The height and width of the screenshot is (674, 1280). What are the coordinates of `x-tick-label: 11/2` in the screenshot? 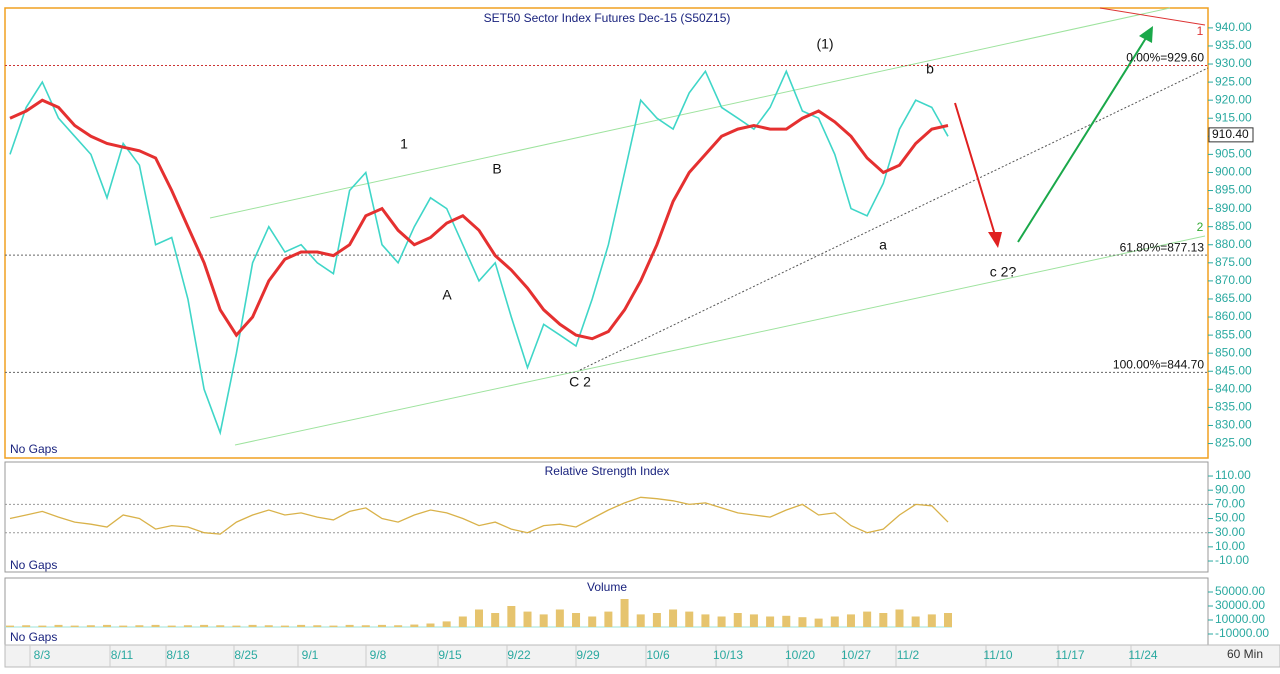 It's located at (908, 655).